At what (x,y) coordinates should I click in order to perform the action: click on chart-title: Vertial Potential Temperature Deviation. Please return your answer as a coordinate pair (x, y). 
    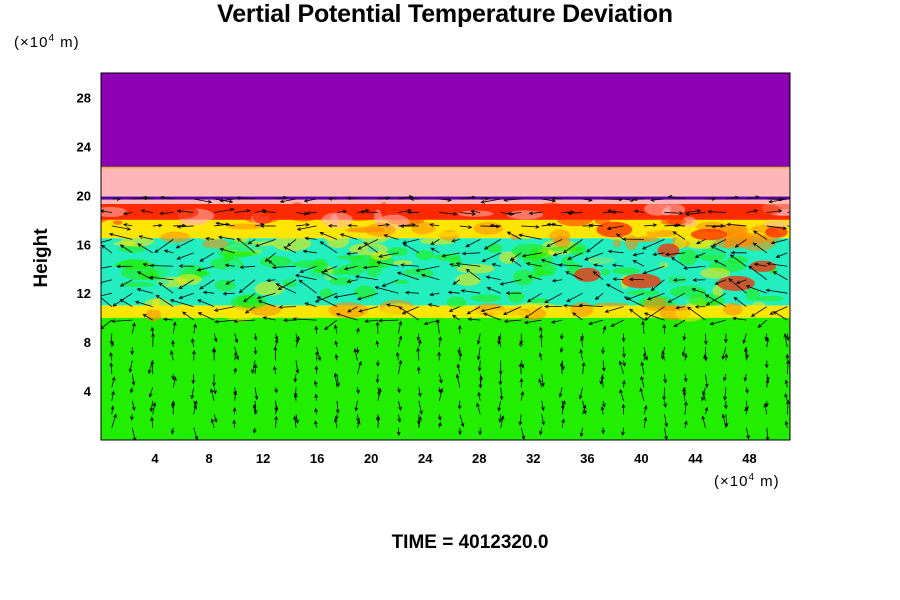
    Looking at the image, I should click on (445, 14).